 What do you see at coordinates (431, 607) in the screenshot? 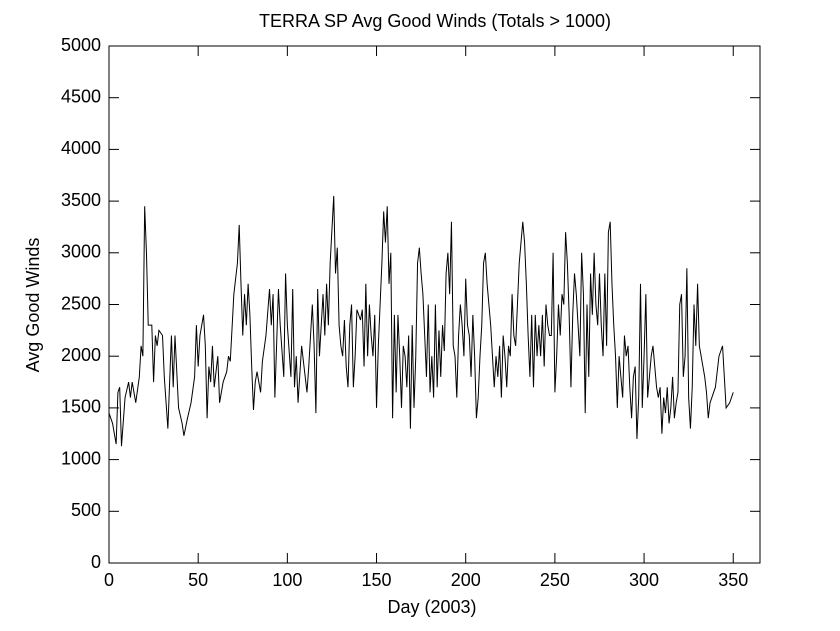
I see `x-axis-label: Day (2003)` at bounding box center [431, 607].